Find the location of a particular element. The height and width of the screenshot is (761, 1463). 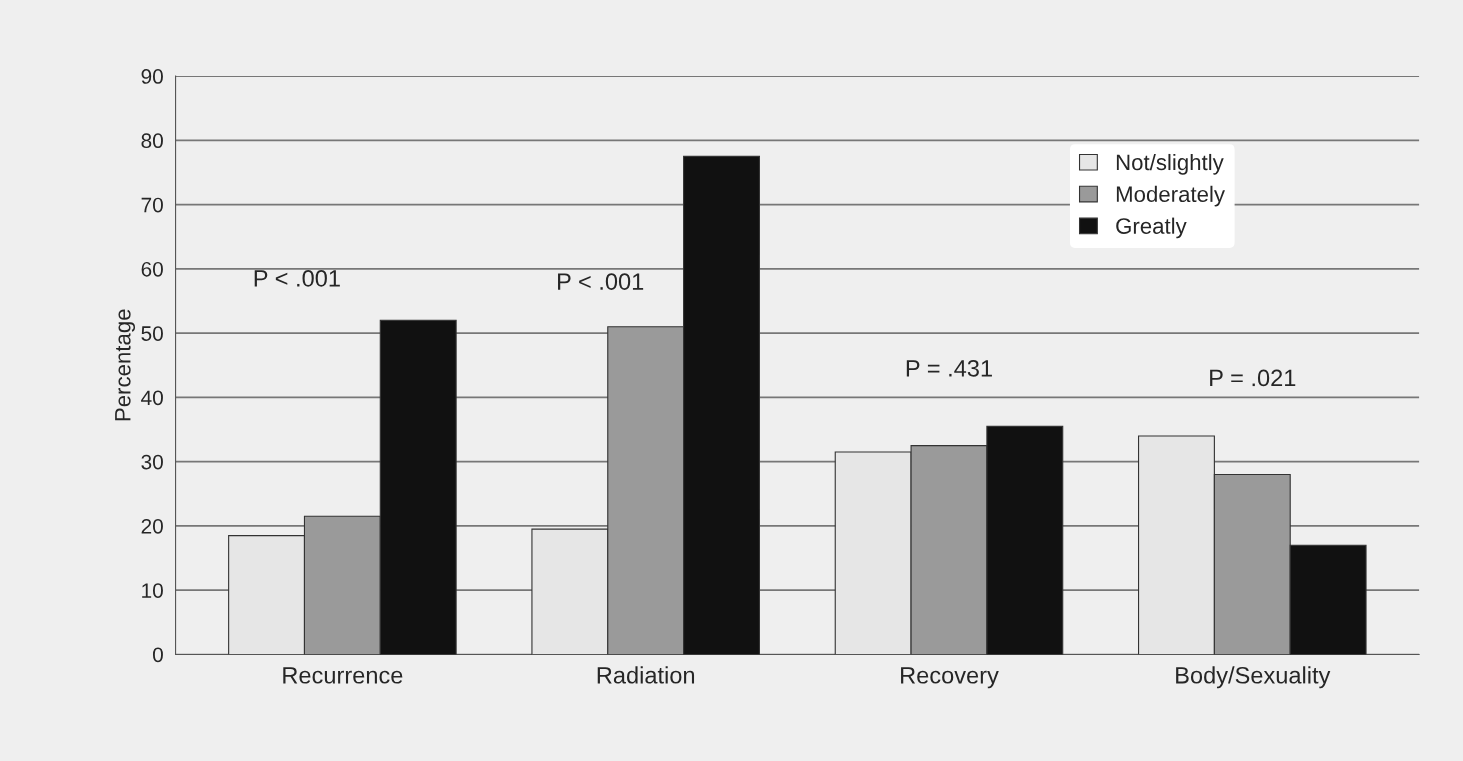

y-tick-label: 50 is located at coordinates (152, 333).